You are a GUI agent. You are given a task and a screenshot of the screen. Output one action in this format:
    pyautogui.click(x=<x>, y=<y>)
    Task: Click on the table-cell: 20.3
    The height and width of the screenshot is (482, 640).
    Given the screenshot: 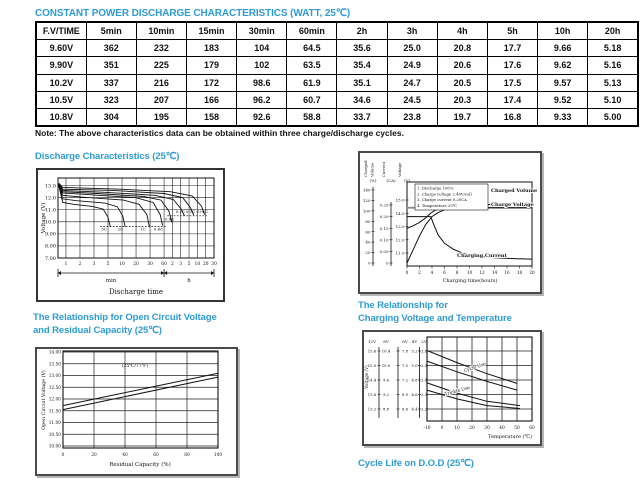 What is the action you would take?
    pyautogui.click(x=462, y=99)
    